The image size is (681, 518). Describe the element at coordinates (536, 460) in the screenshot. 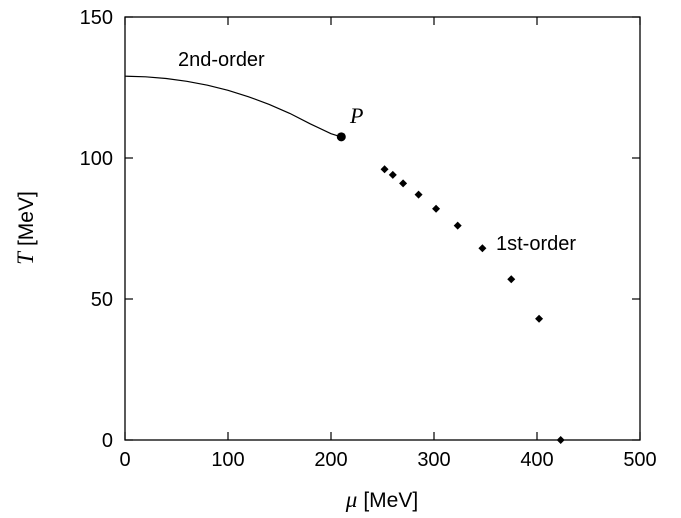

I see `x-tick-label: 400` at that location.